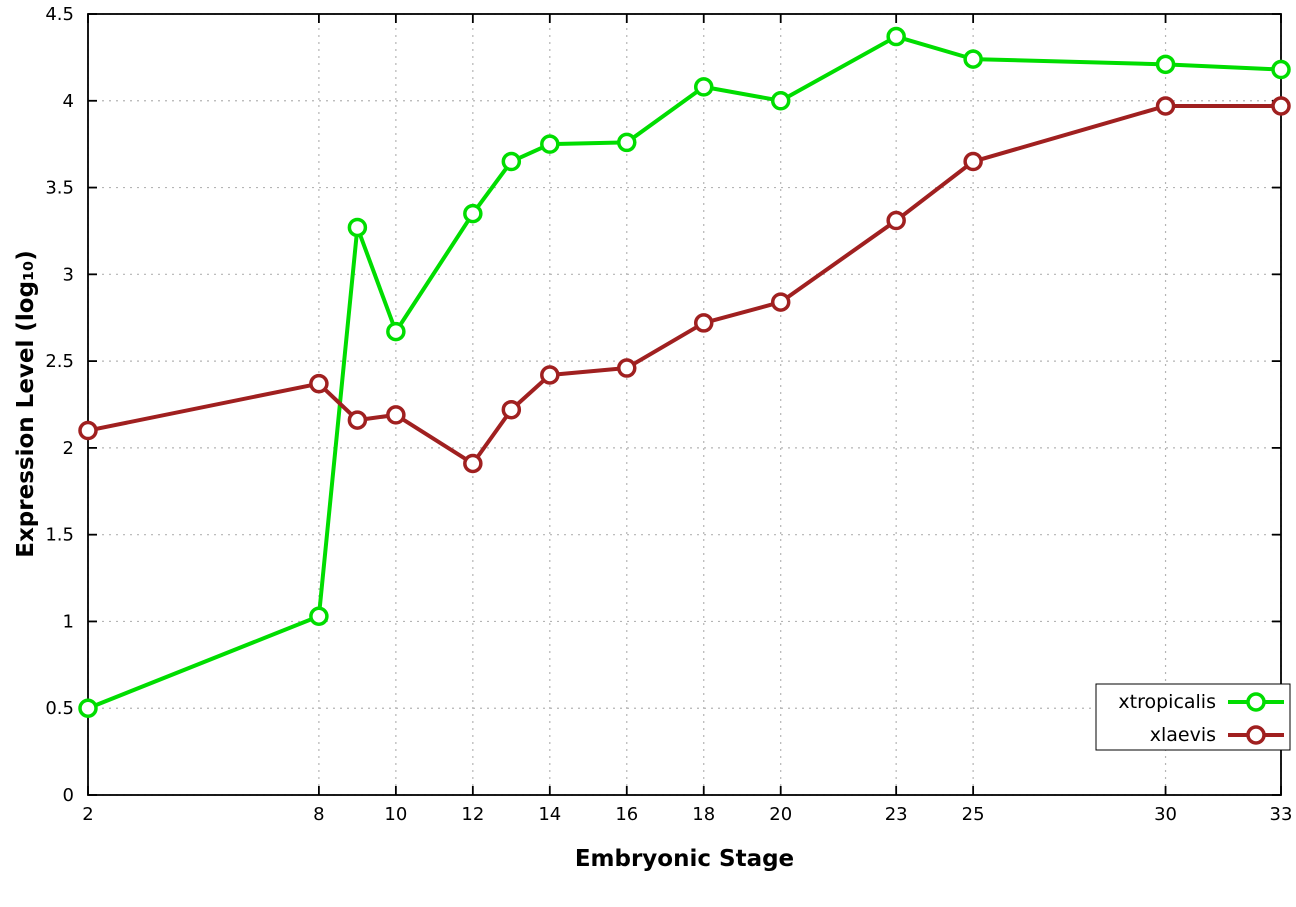  What do you see at coordinates (1256, 702) in the screenshot?
I see `legend-sample-marker-xtropicalis` at bounding box center [1256, 702].